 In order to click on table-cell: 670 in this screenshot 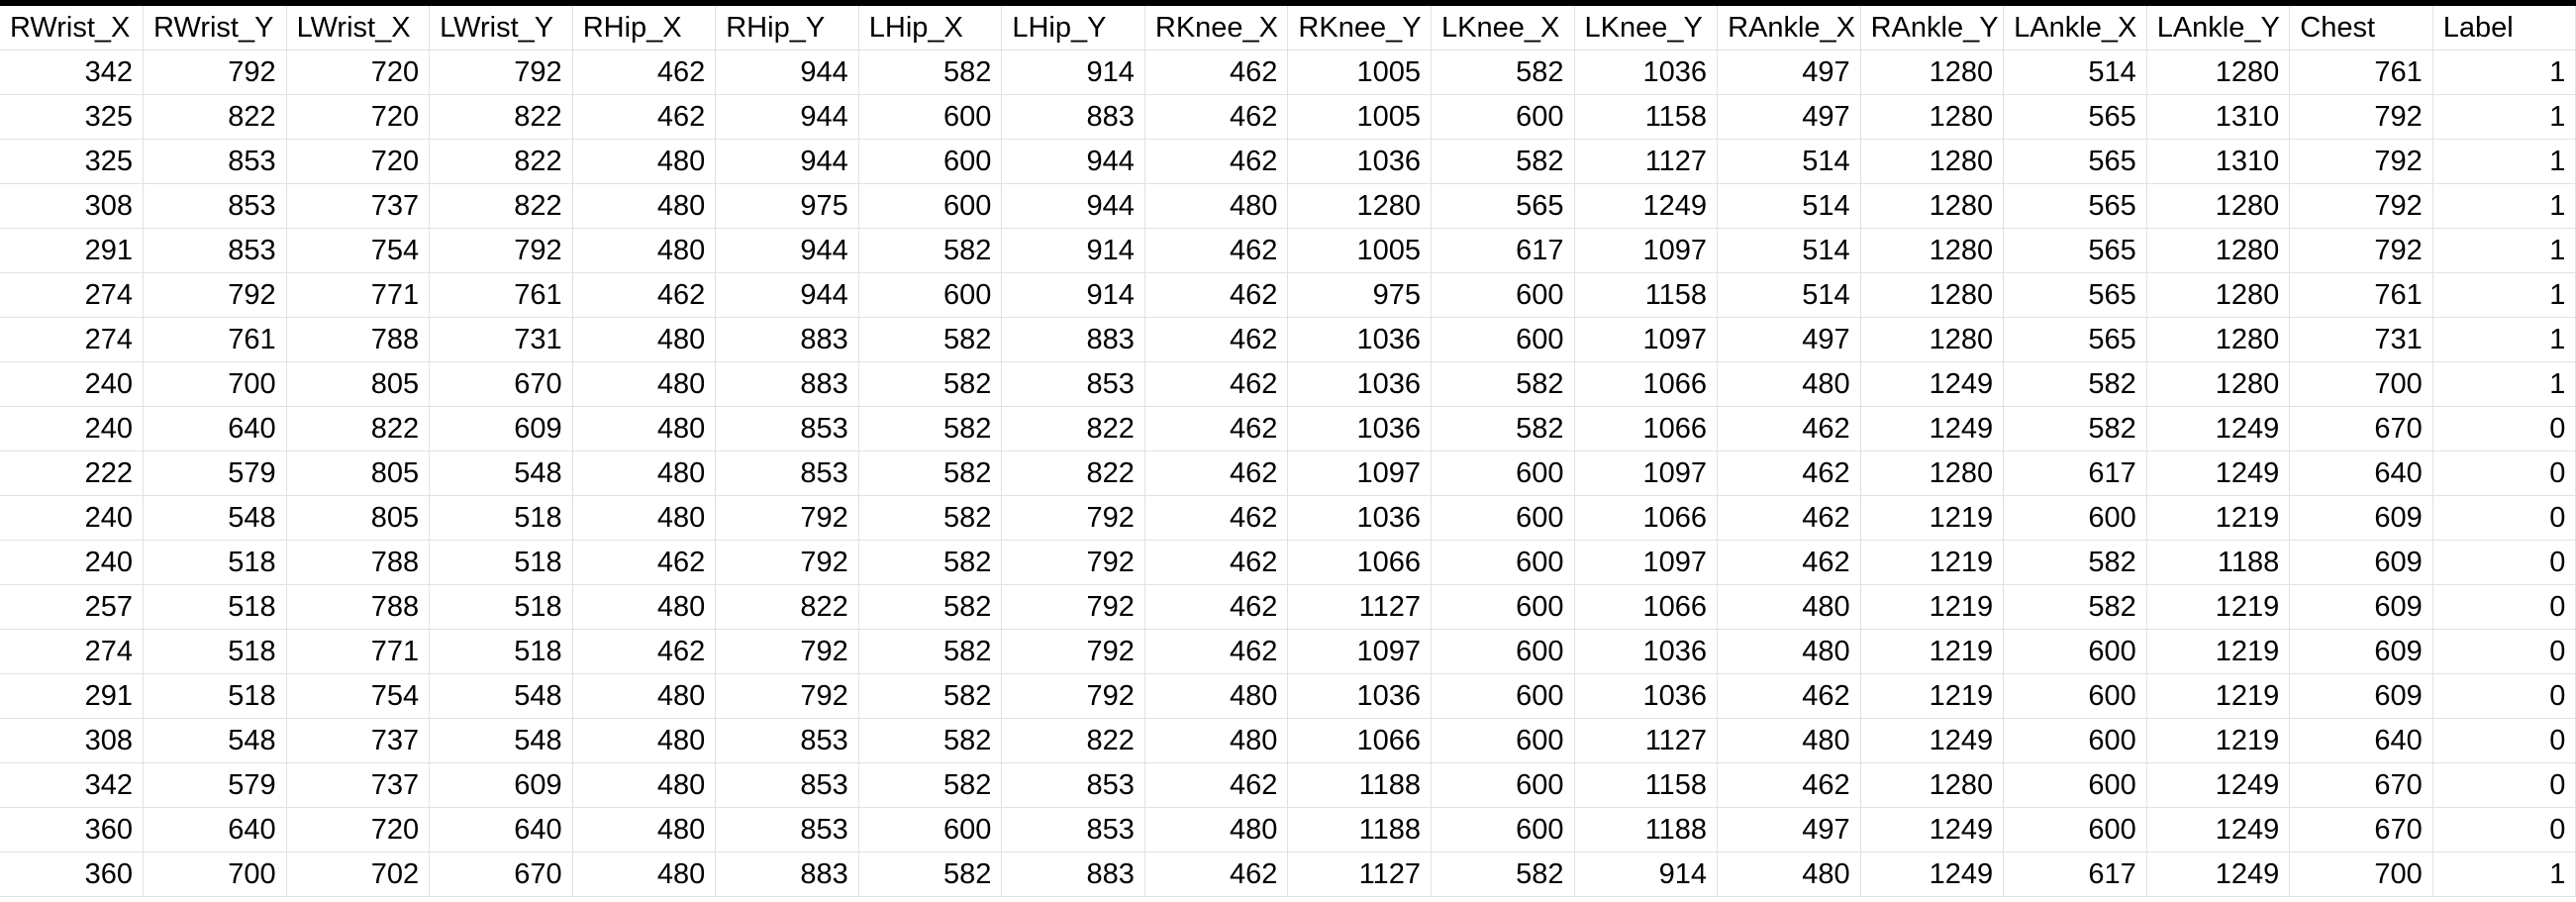, I will do `click(501, 875)`.